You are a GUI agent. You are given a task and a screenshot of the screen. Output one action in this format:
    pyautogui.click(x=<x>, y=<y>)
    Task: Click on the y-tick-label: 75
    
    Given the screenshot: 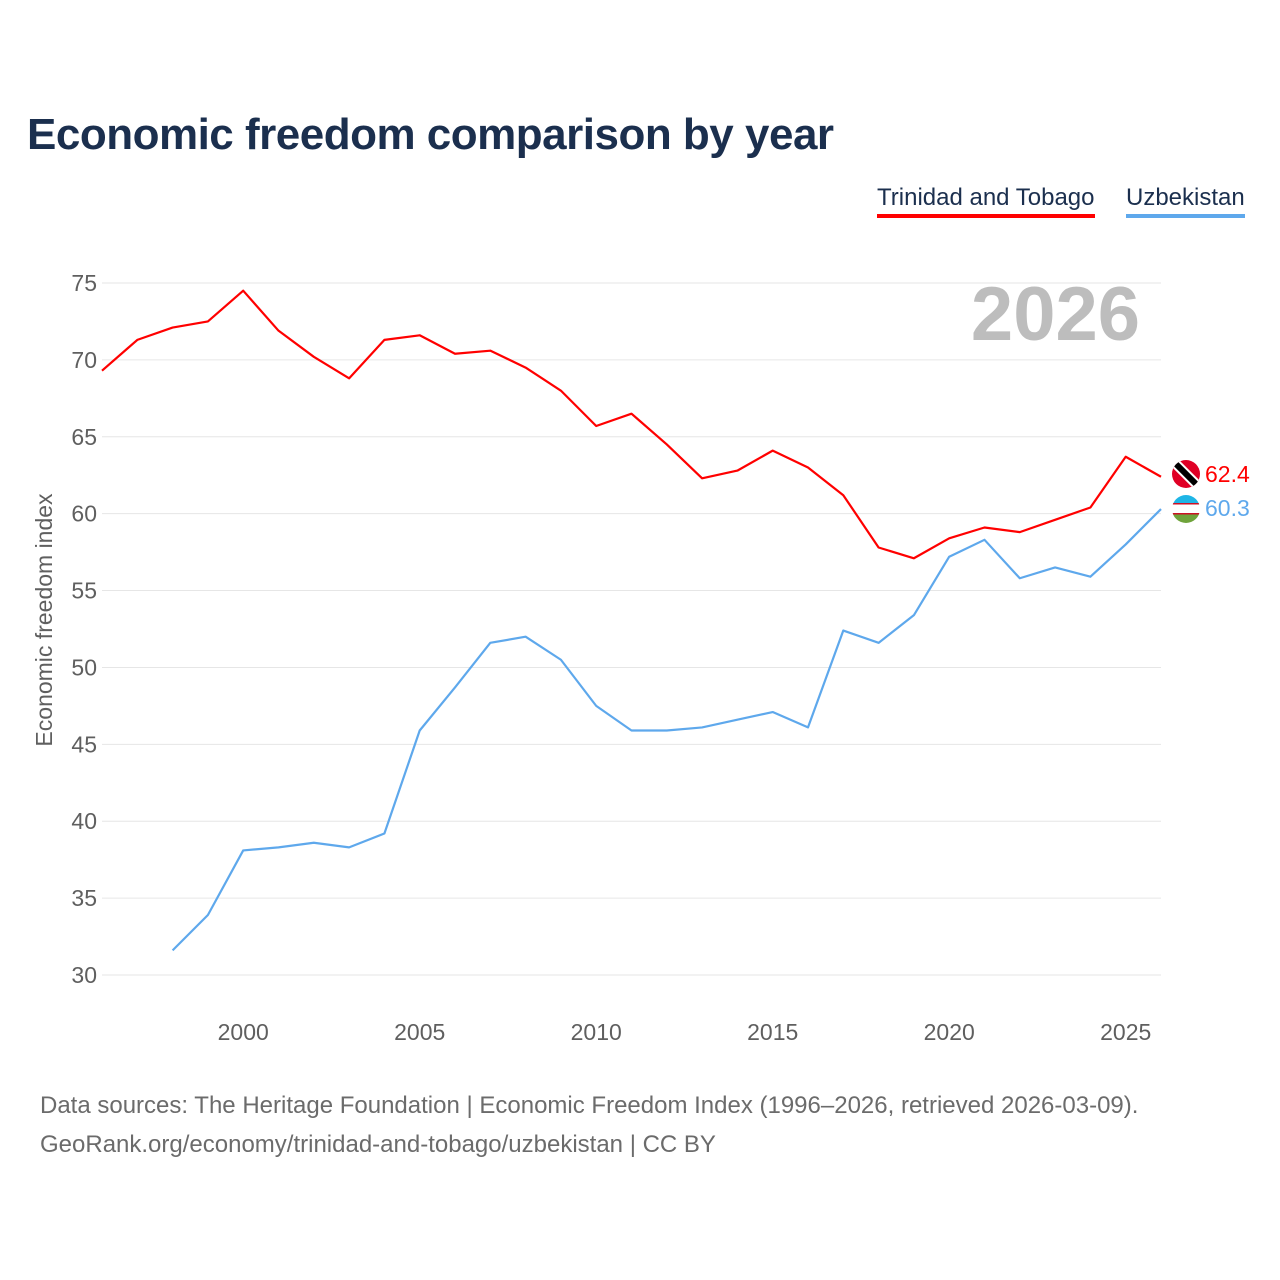 What is the action you would take?
    pyautogui.click(x=84, y=283)
    